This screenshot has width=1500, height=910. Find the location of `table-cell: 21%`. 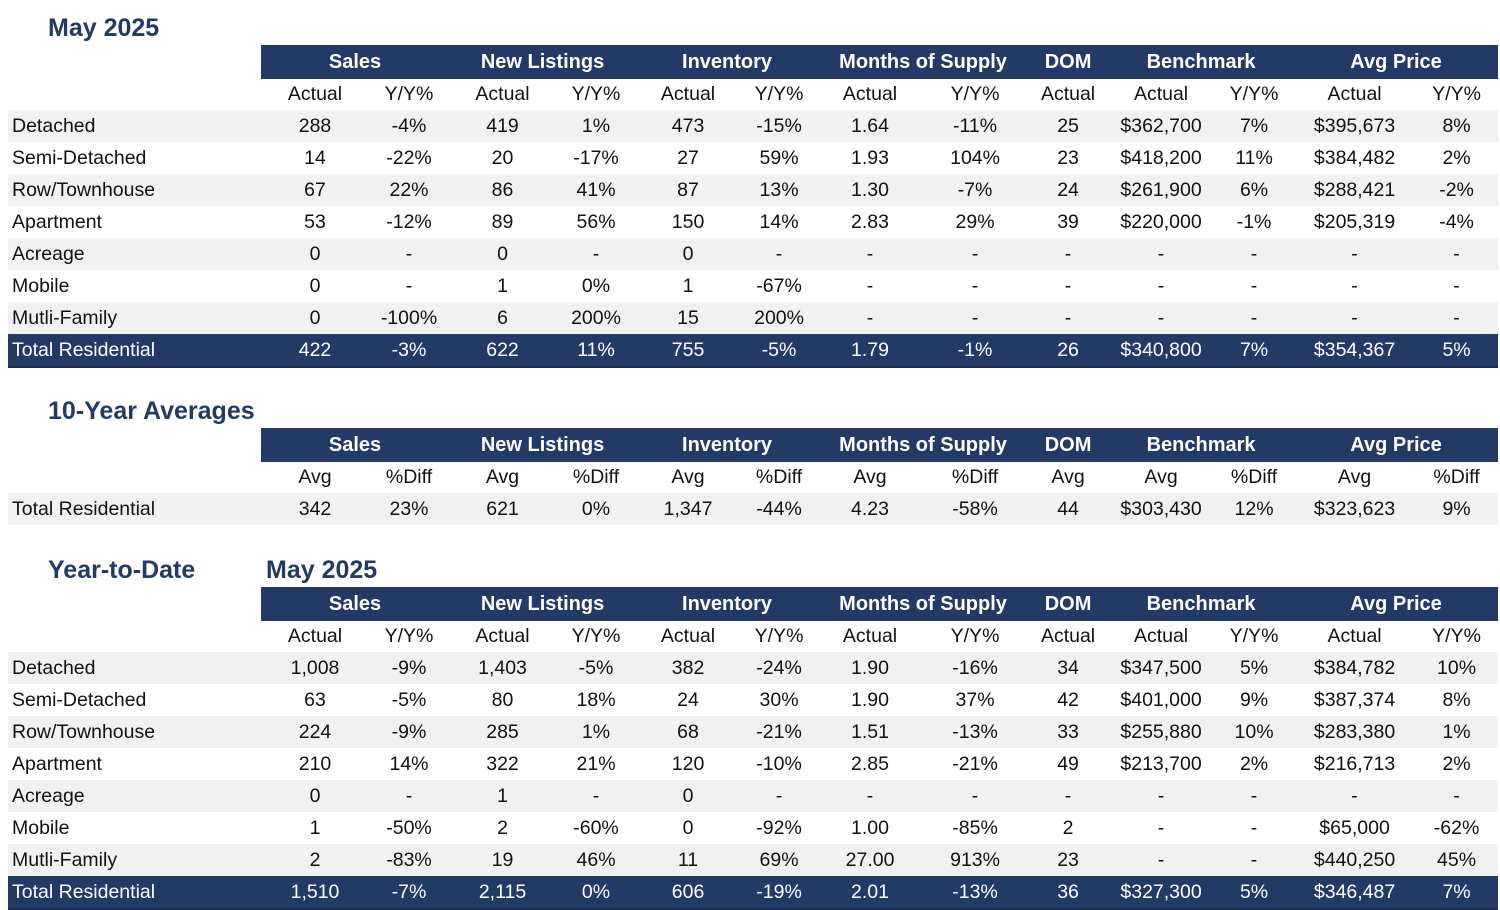

table-cell: 21% is located at coordinates (596, 763).